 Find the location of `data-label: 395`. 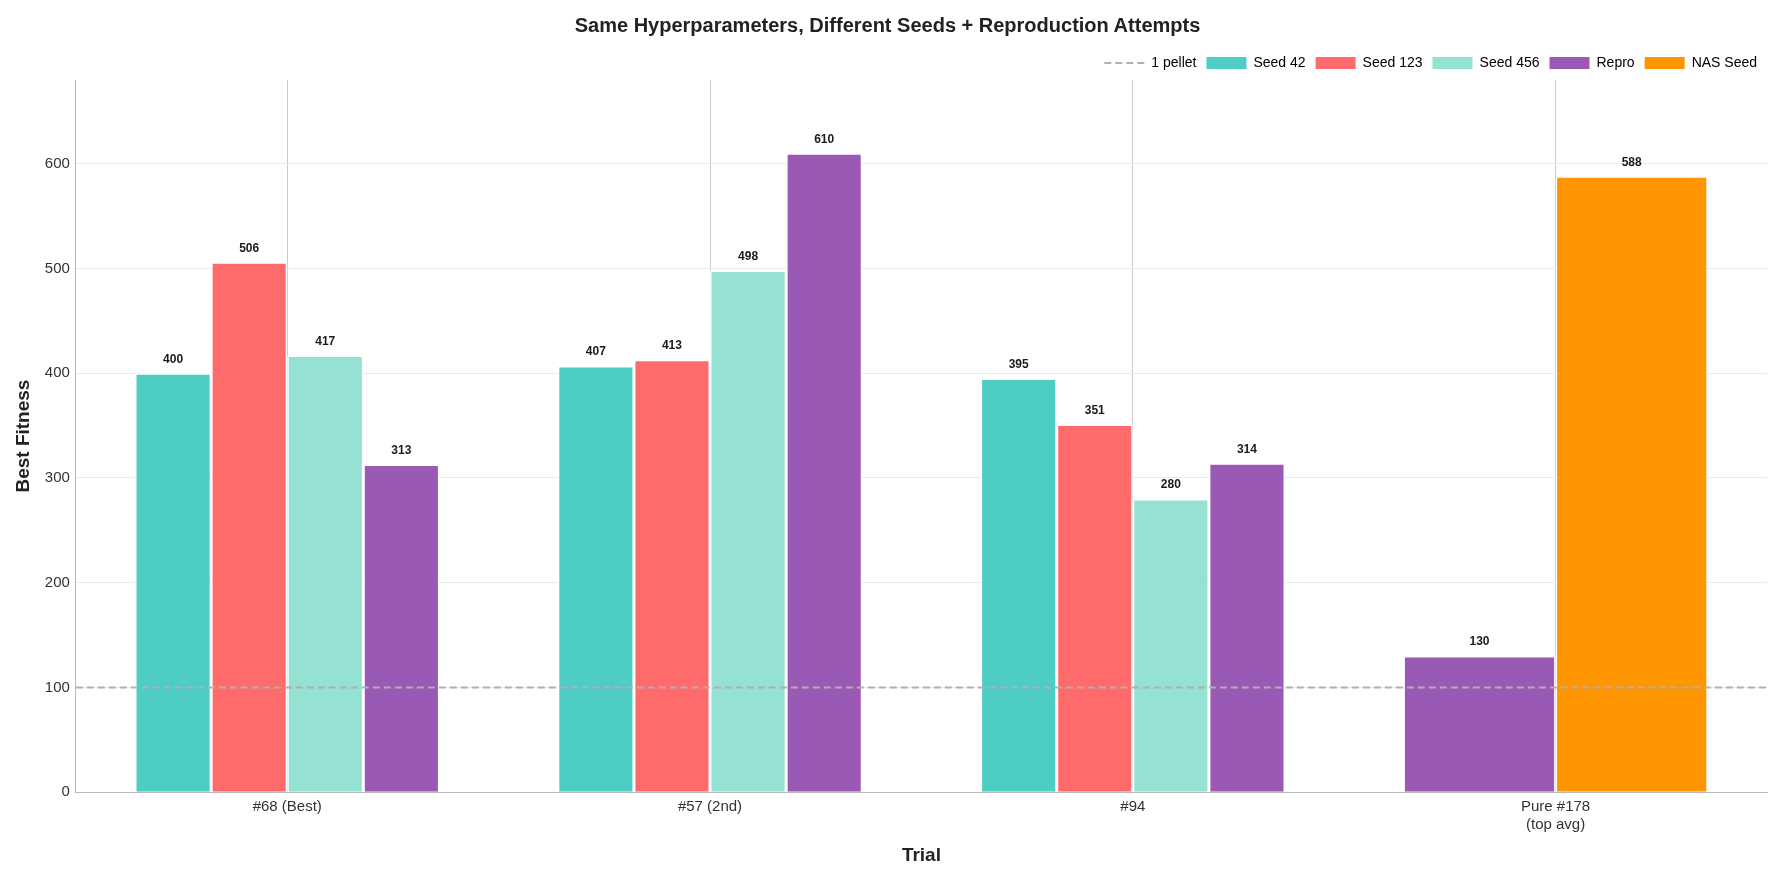

data-label: 395 is located at coordinates (1018, 363).